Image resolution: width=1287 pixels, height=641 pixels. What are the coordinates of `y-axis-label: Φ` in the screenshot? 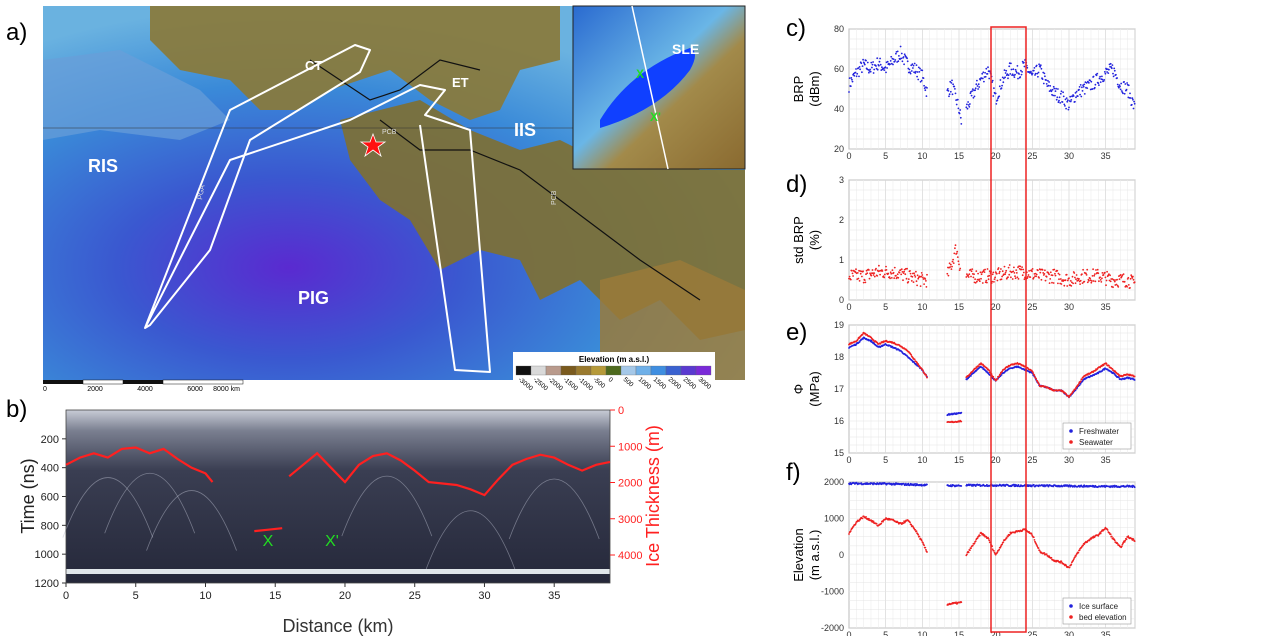 It's located at (798, 389).